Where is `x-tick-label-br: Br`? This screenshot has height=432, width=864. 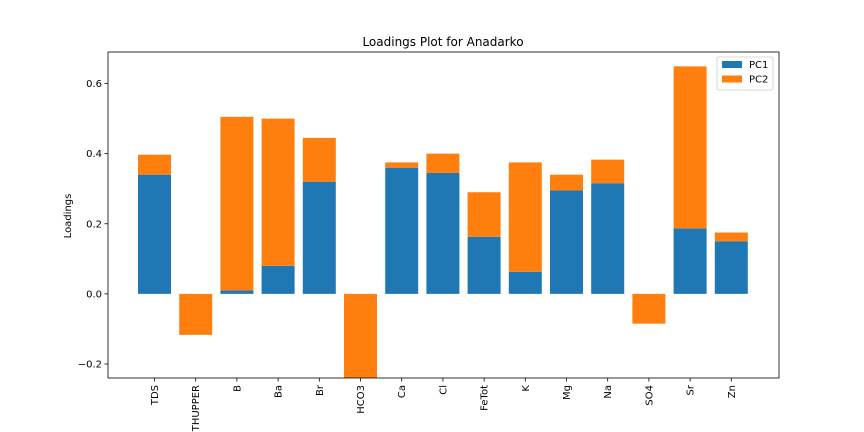 x-tick-label-br: Br is located at coordinates (320, 390).